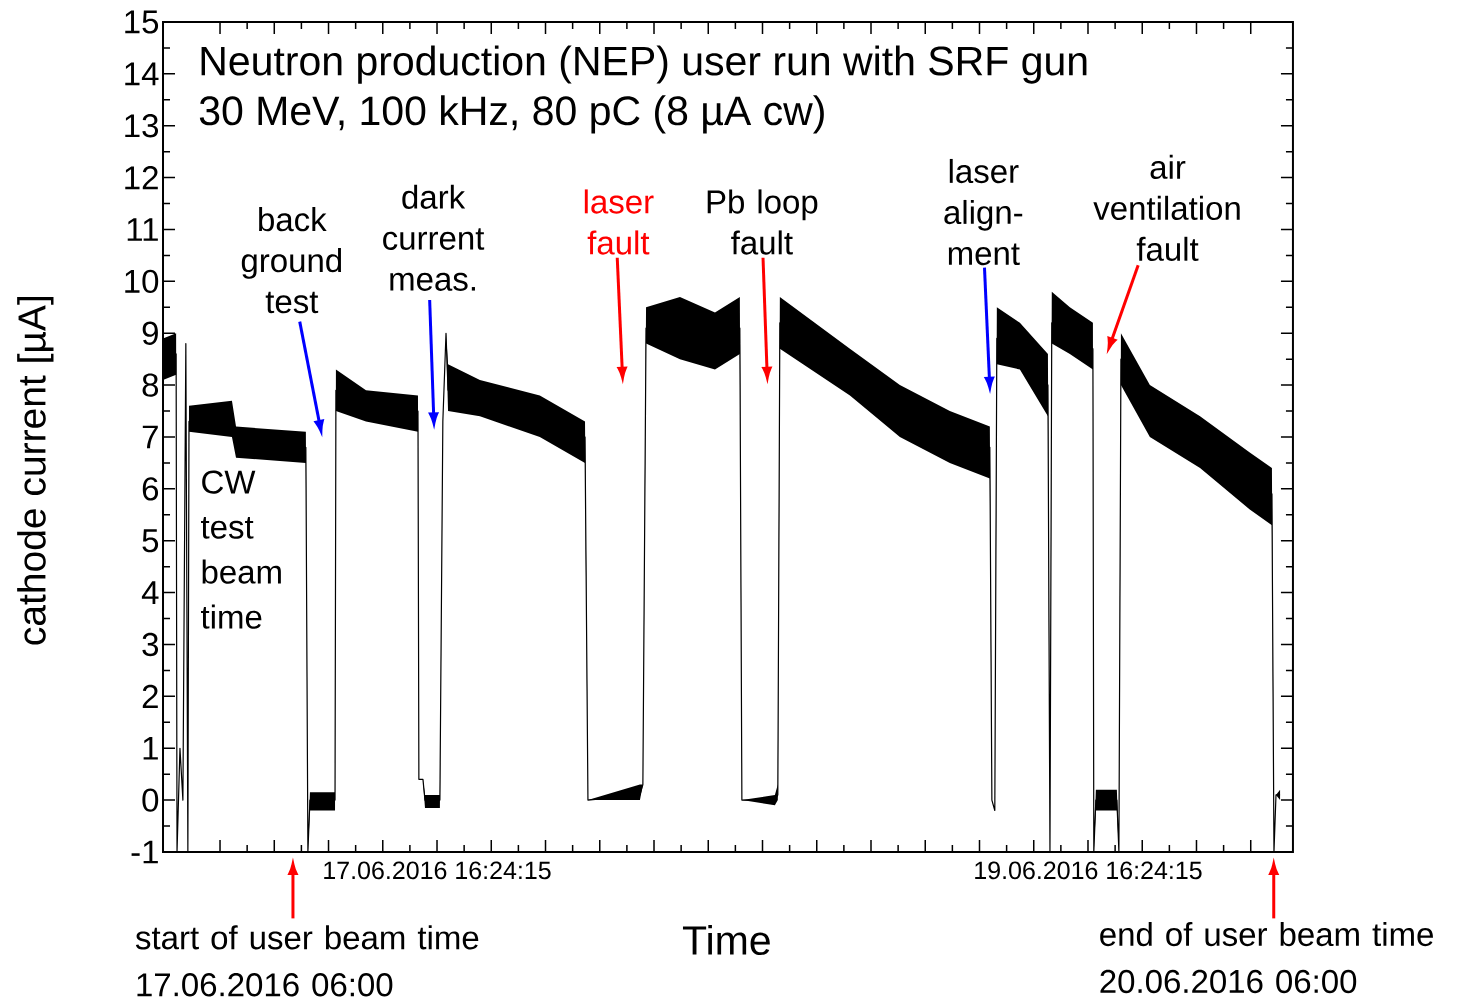 The width and height of the screenshot is (1461, 1006). What do you see at coordinates (150, 541) in the screenshot?
I see `y-tick-label: 5` at bounding box center [150, 541].